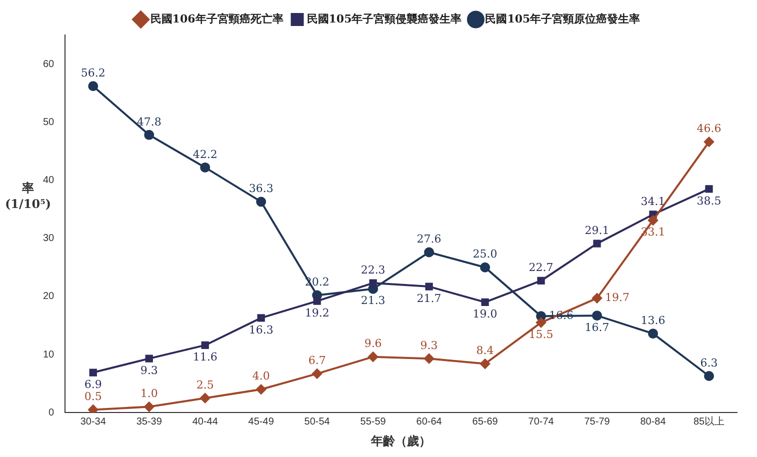 The image size is (757, 457). What do you see at coordinates (373, 343) in the screenshot?
I see `data-label: 9.6` at bounding box center [373, 343].